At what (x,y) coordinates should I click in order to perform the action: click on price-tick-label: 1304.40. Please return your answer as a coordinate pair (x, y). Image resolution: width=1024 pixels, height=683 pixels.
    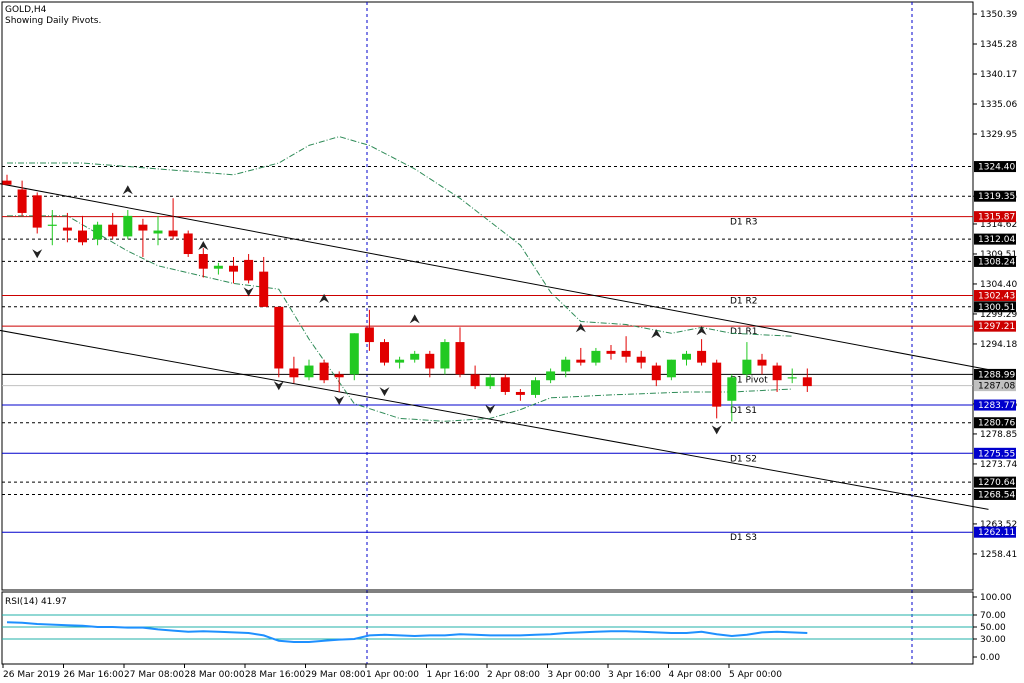
    Looking at the image, I should click on (998, 285).